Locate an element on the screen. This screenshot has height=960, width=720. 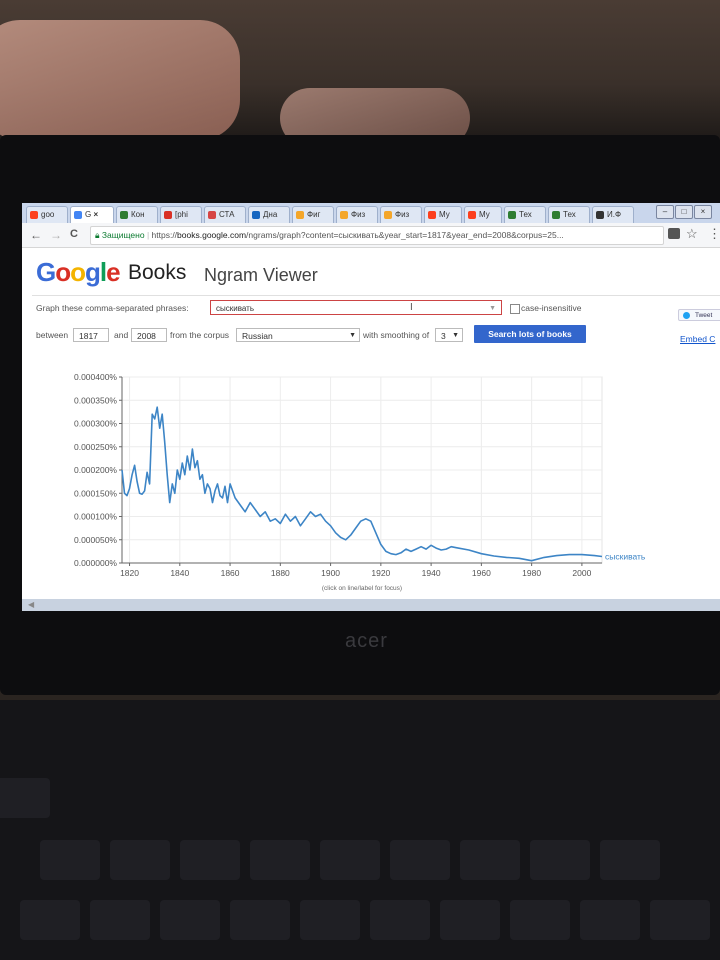
y-tick-label: 0.000250% is located at coordinates (95, 447).